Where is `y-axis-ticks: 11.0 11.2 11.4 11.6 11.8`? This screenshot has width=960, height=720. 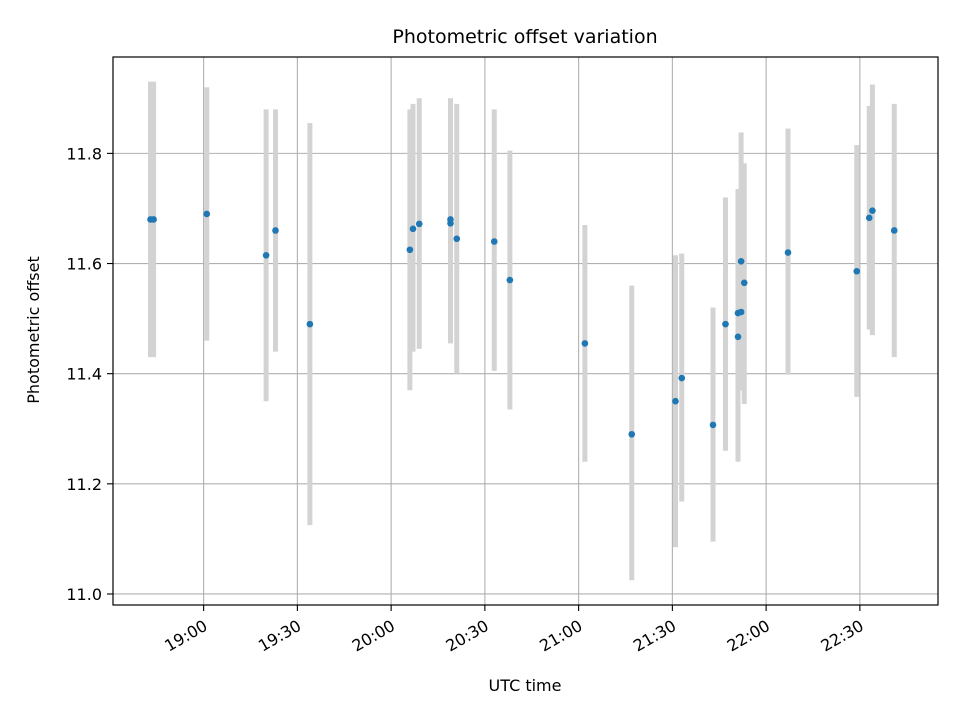 y-axis-ticks: 11.0 11.2 11.4 11.6 11.8 is located at coordinates (89, 374).